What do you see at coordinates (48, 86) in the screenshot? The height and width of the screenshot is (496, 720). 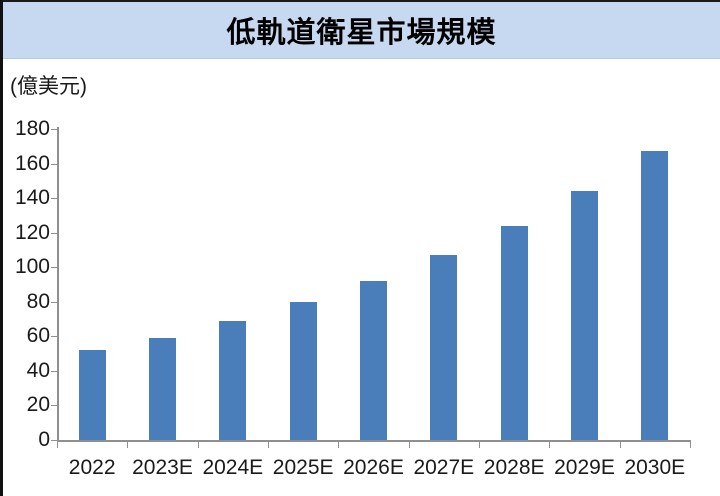 I see `y-axis-unit-label: (億美元)` at bounding box center [48, 86].